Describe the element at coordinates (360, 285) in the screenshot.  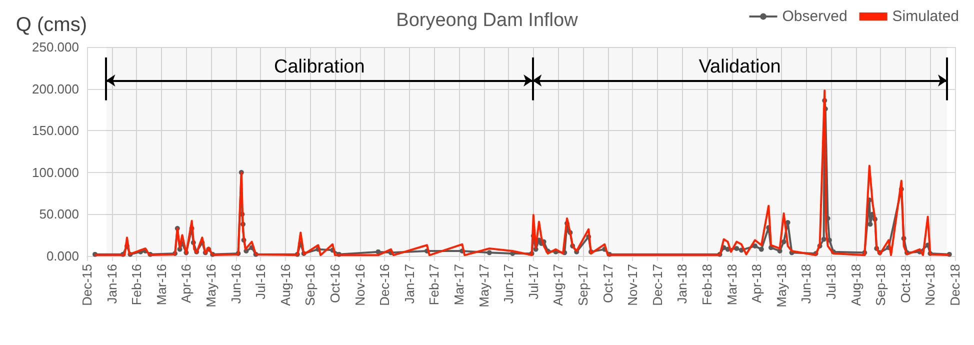
I see `x-tick-label: Nov-16` at that location.